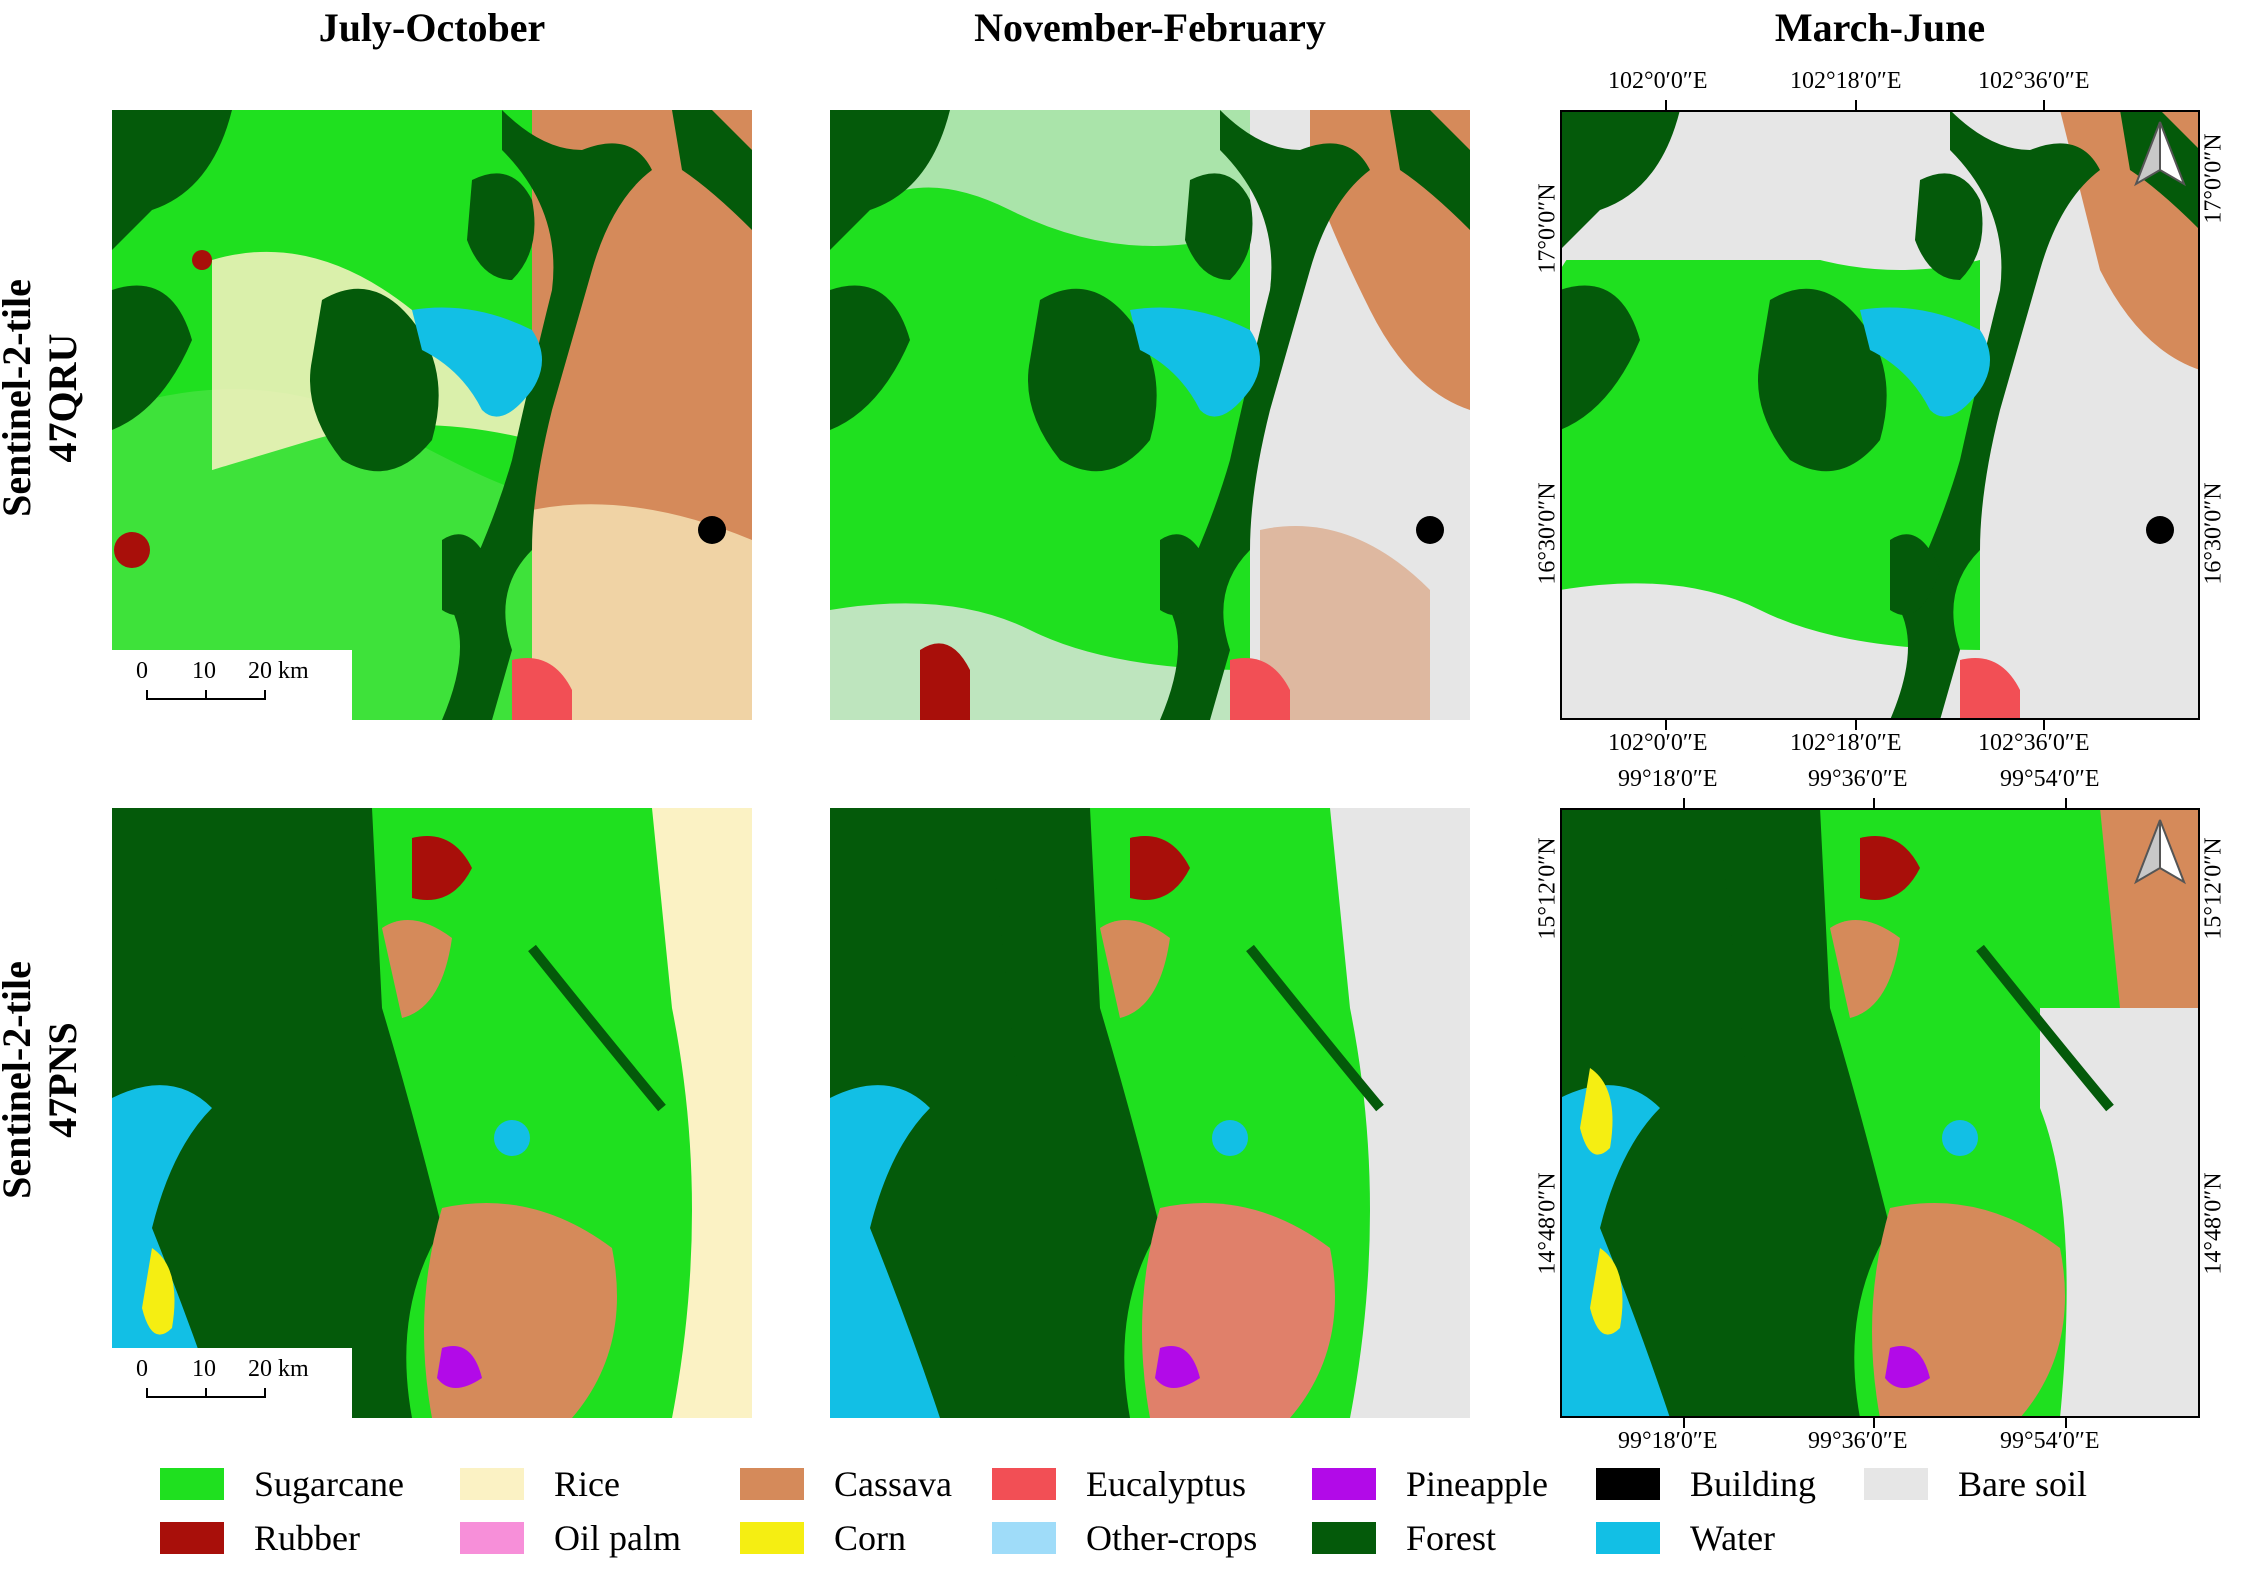 The image size is (2246, 1573). I want to click on row-title-47qru: Sentinel-2-tile 47QRU, so click(47, 398).